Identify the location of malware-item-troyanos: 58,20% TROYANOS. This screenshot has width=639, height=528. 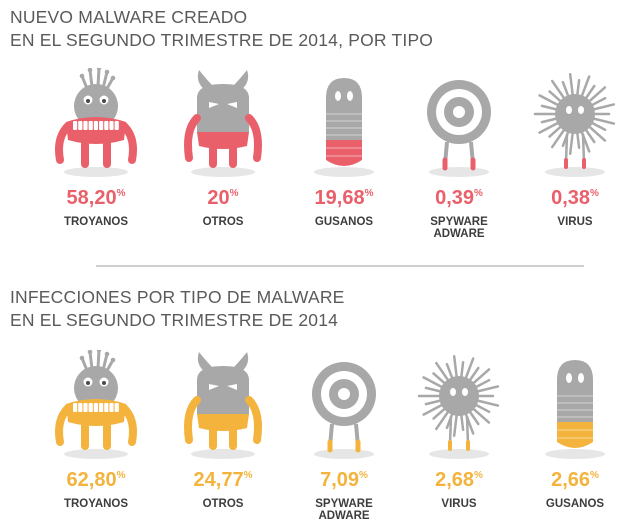
(96, 148).